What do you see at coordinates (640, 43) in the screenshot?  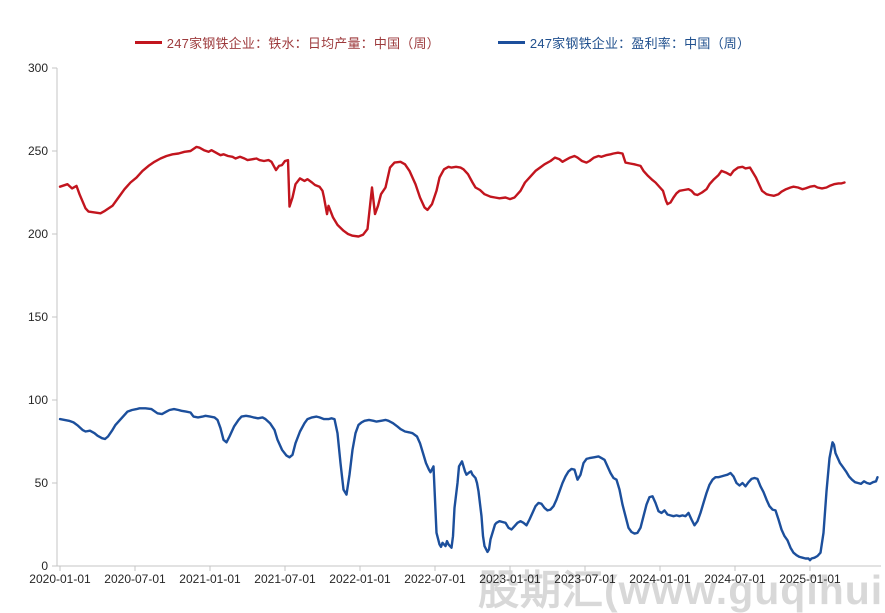 I see `legend-label-profit-rate: 247家钢铁企业：盈利率：中国（周）` at bounding box center [640, 43].